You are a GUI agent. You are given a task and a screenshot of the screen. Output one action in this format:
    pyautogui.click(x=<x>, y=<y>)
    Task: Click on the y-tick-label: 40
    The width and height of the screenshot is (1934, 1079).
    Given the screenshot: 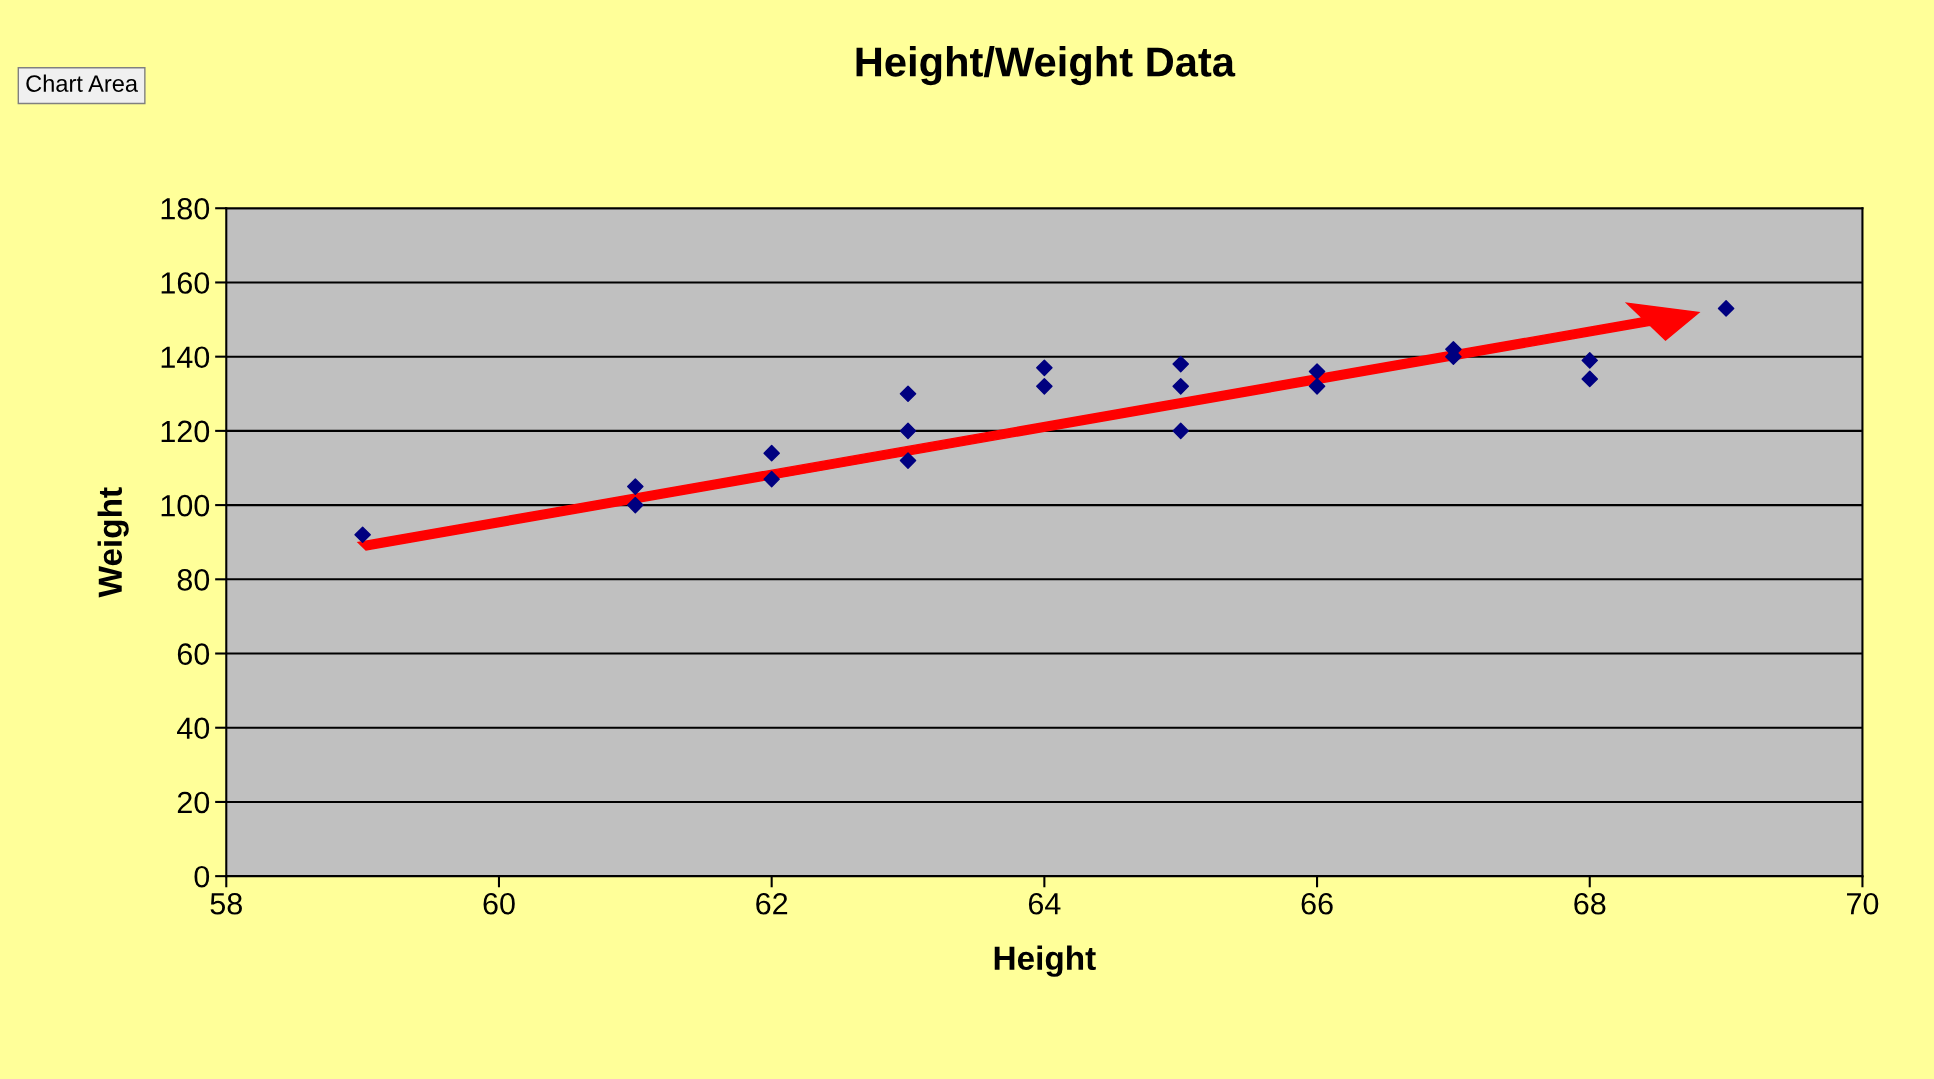 What is the action you would take?
    pyautogui.click(x=193, y=728)
    